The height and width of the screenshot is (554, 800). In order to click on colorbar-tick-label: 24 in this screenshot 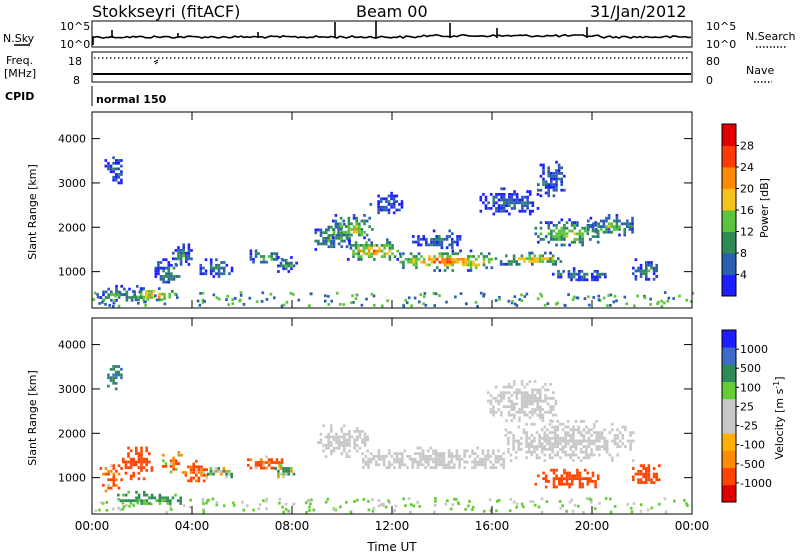, I will do `click(747, 167)`.